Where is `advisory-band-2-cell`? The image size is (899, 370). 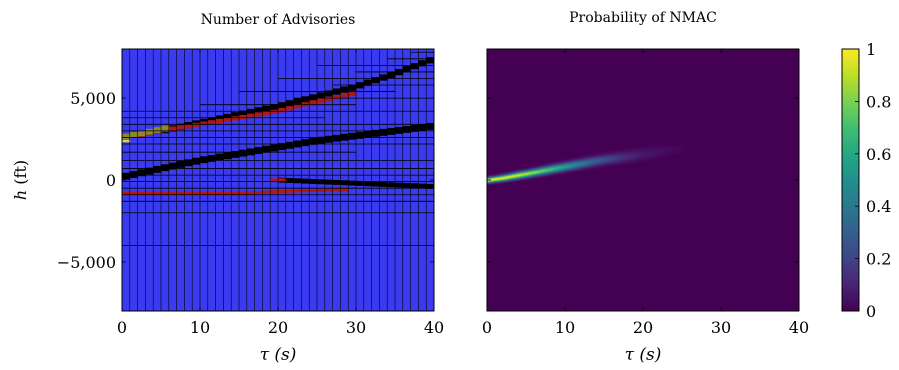
advisory-band-2-cell is located at coordinates (329, 182).